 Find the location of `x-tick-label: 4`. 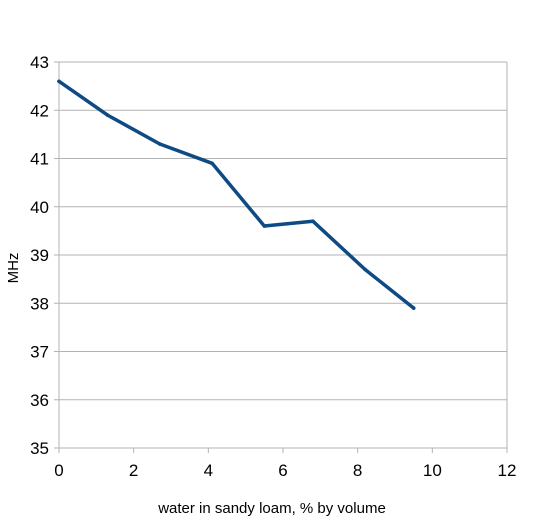

x-tick-label: 4 is located at coordinates (208, 470).